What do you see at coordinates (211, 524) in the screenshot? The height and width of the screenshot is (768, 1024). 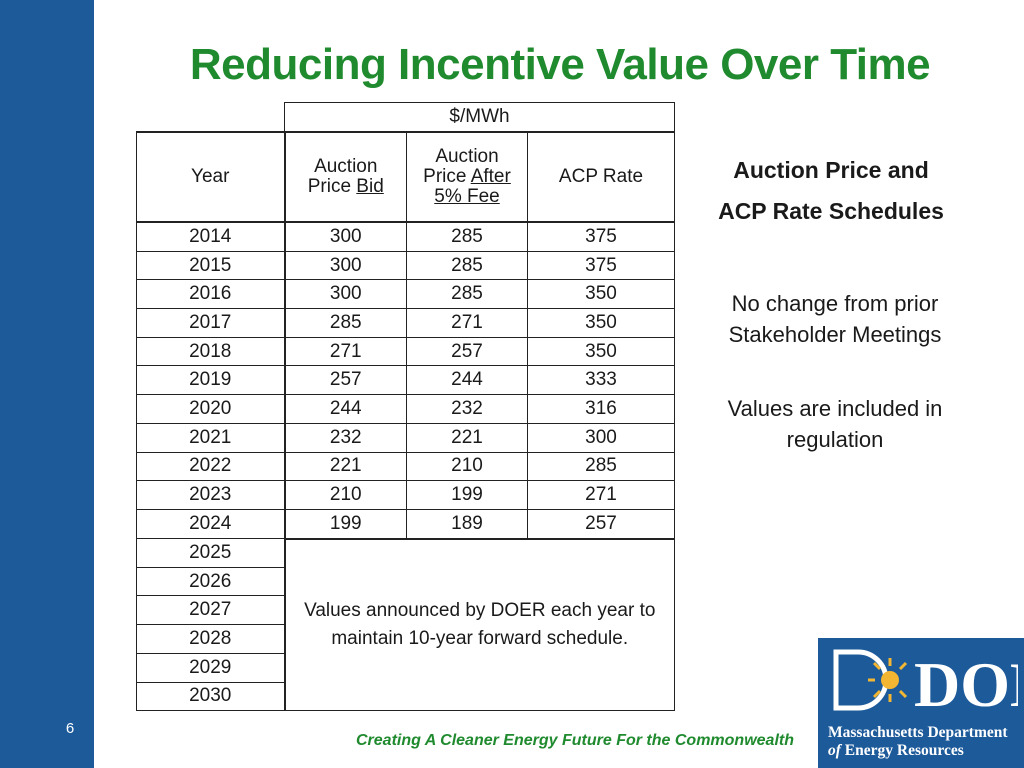 I see `year-cell: 2024` at bounding box center [211, 524].